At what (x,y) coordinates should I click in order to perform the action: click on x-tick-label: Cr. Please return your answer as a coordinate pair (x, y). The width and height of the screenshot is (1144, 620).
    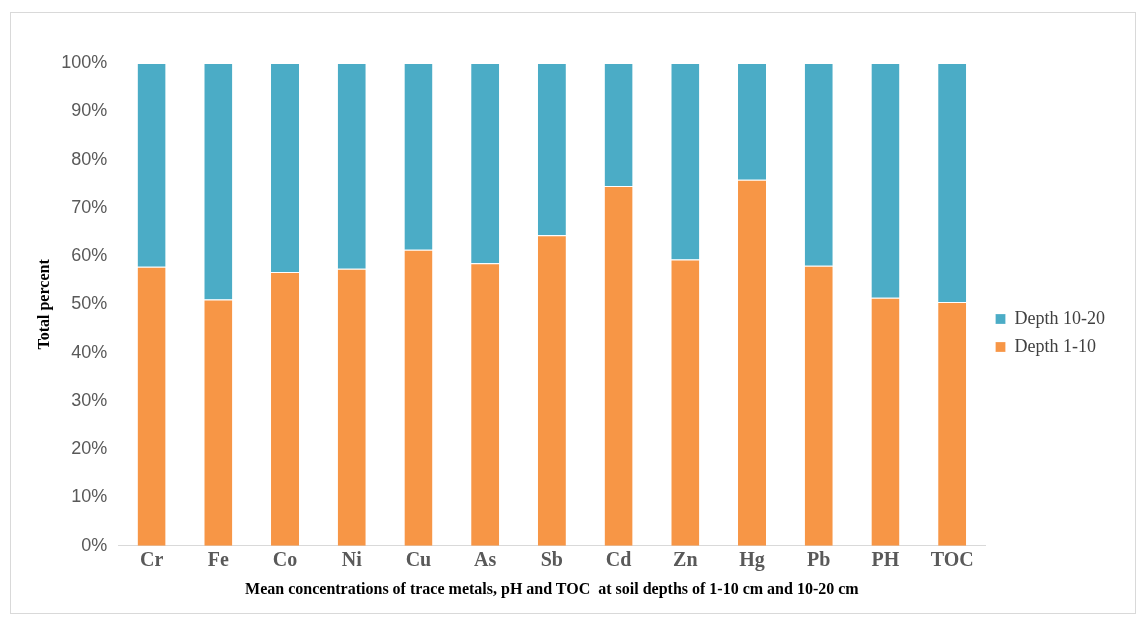
    Looking at the image, I should click on (151, 558).